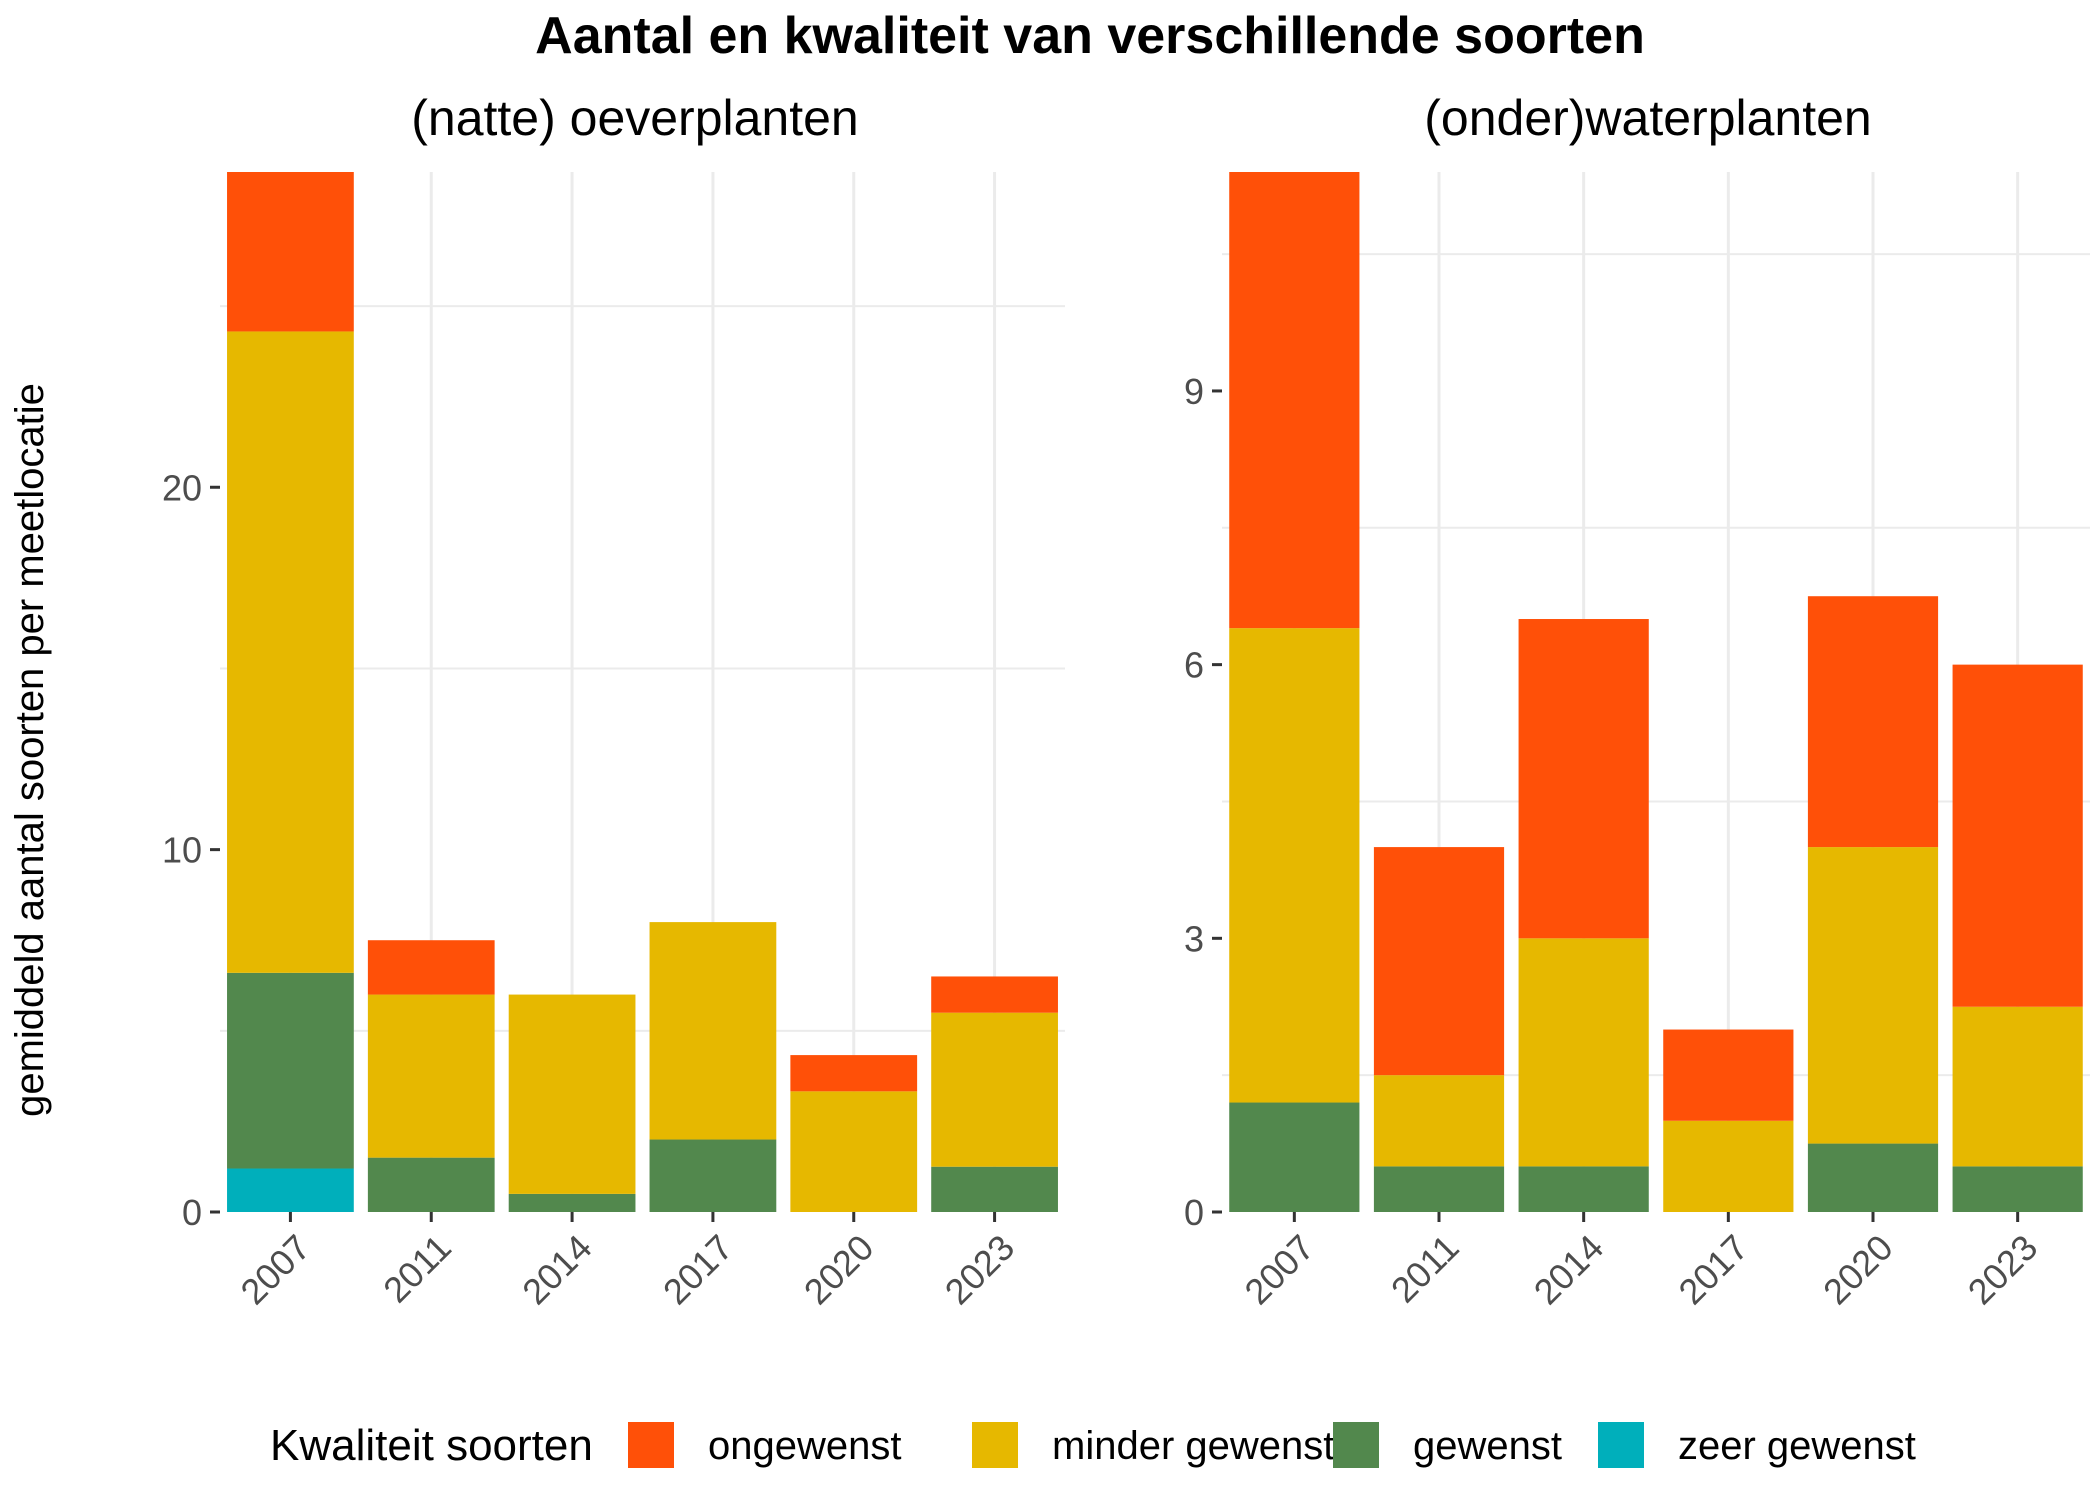  I want to click on bar-ongewenst-2014, so click(1583, 779).